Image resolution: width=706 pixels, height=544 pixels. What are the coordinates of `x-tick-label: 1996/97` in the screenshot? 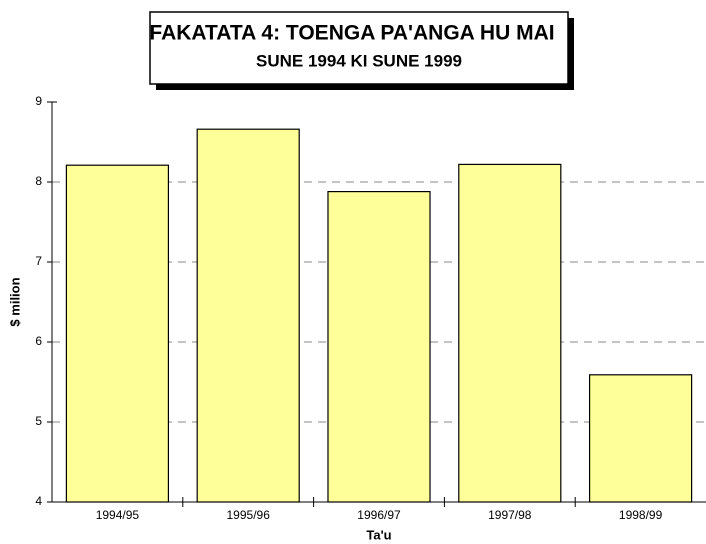 It's located at (379, 515).